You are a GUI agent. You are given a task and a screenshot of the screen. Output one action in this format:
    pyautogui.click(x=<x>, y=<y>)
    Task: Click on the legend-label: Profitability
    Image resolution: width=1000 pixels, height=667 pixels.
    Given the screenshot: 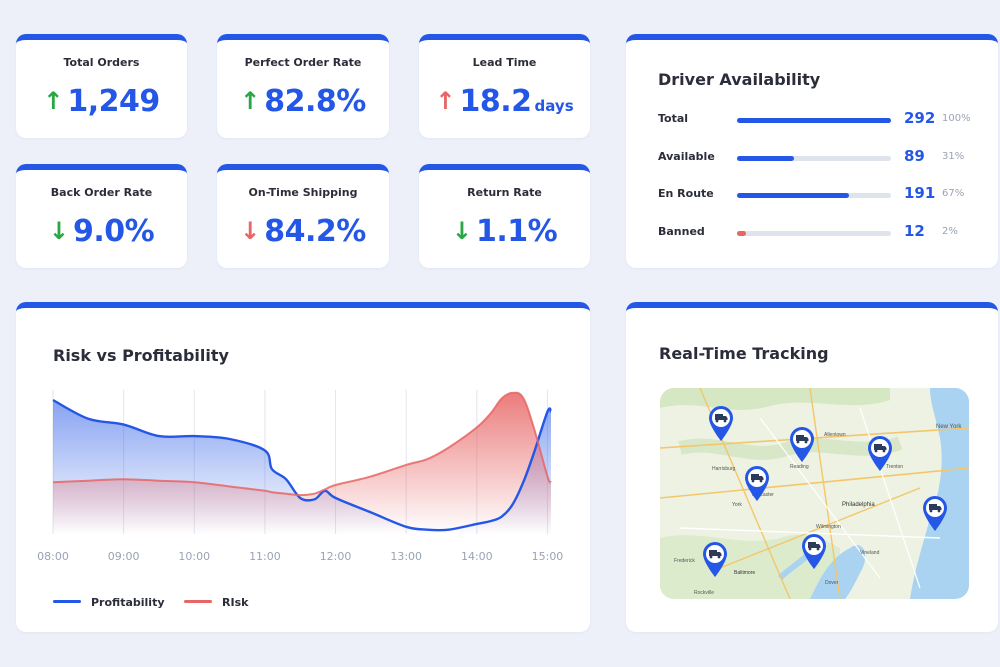 What is the action you would take?
    pyautogui.click(x=128, y=602)
    